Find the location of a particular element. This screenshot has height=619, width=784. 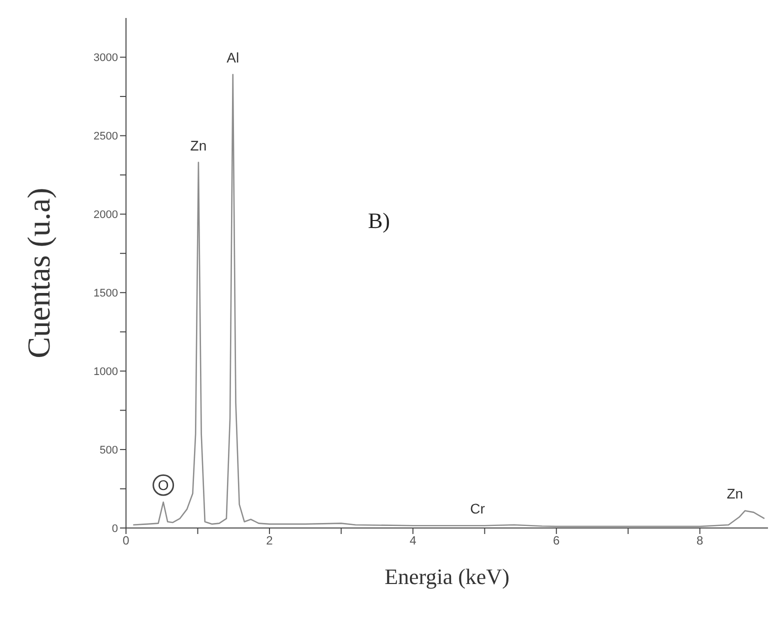

annotation: O is located at coordinates (163, 485).